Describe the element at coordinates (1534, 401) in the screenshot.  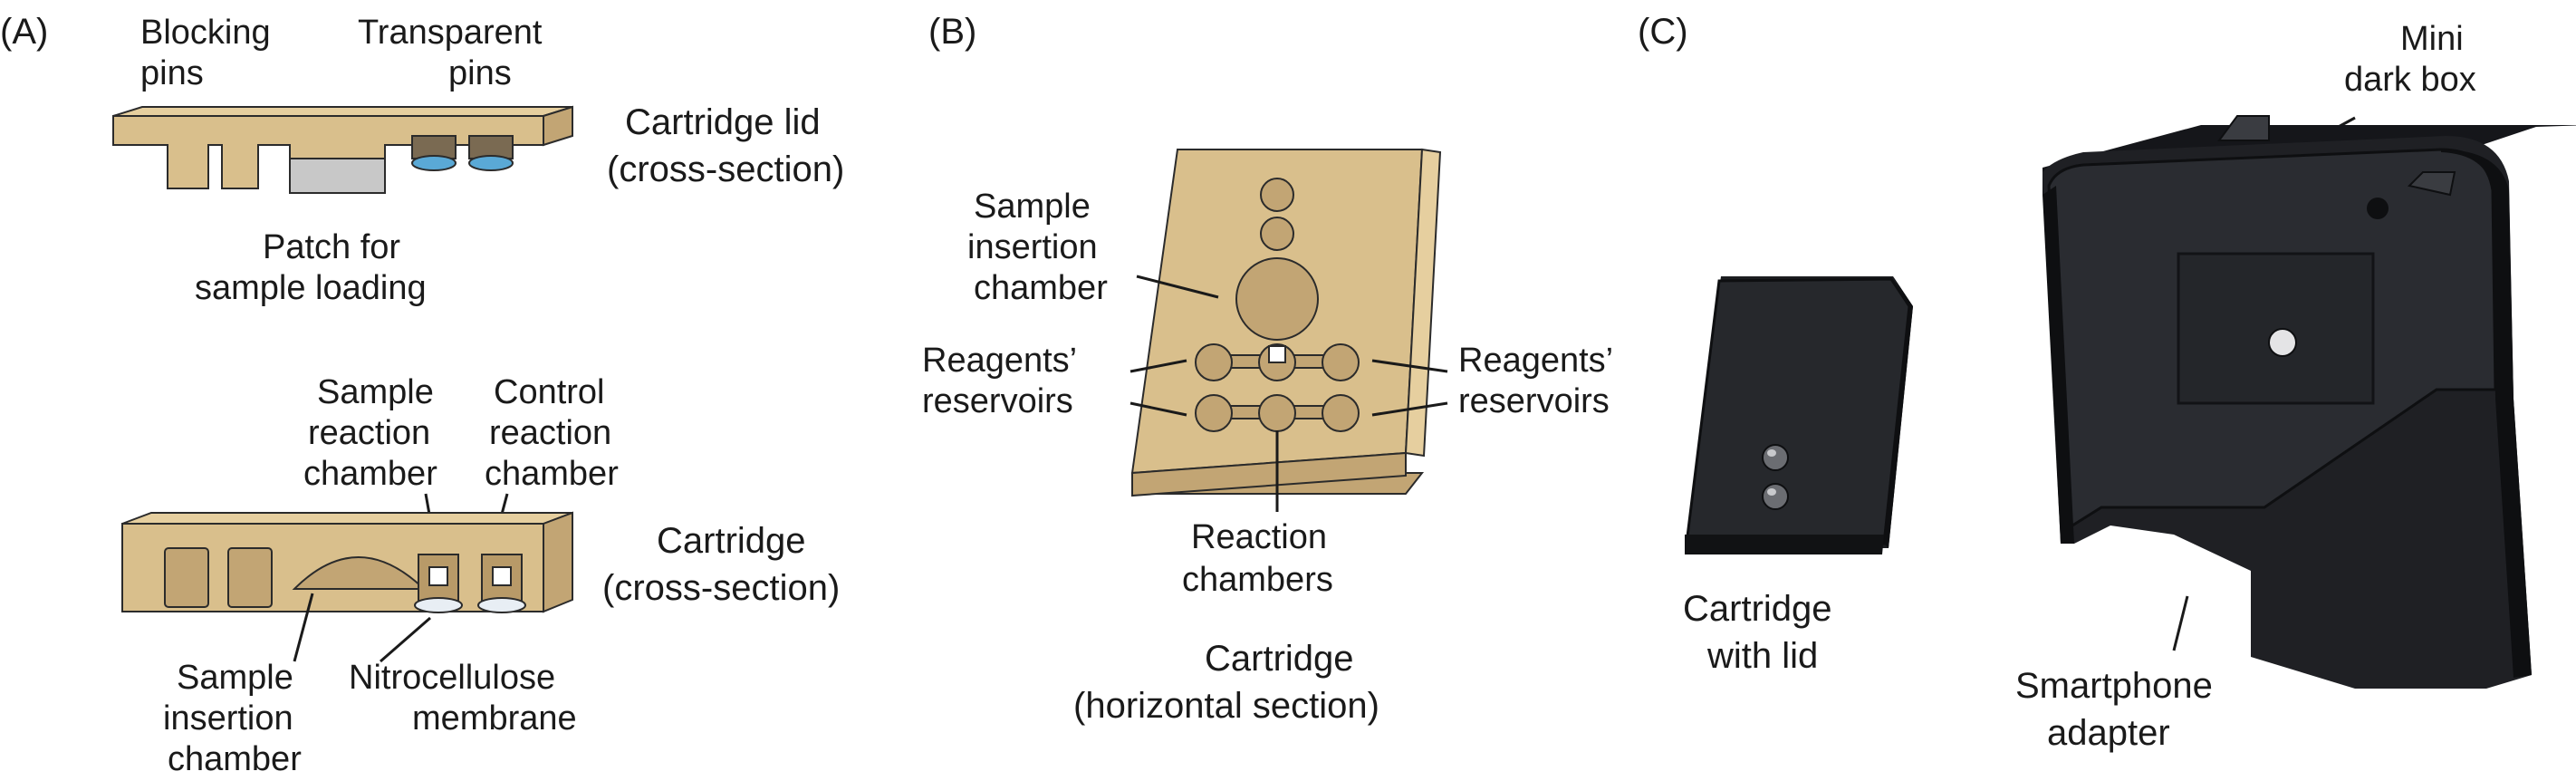
I see `reagents-right-2: reservoirs` at that location.